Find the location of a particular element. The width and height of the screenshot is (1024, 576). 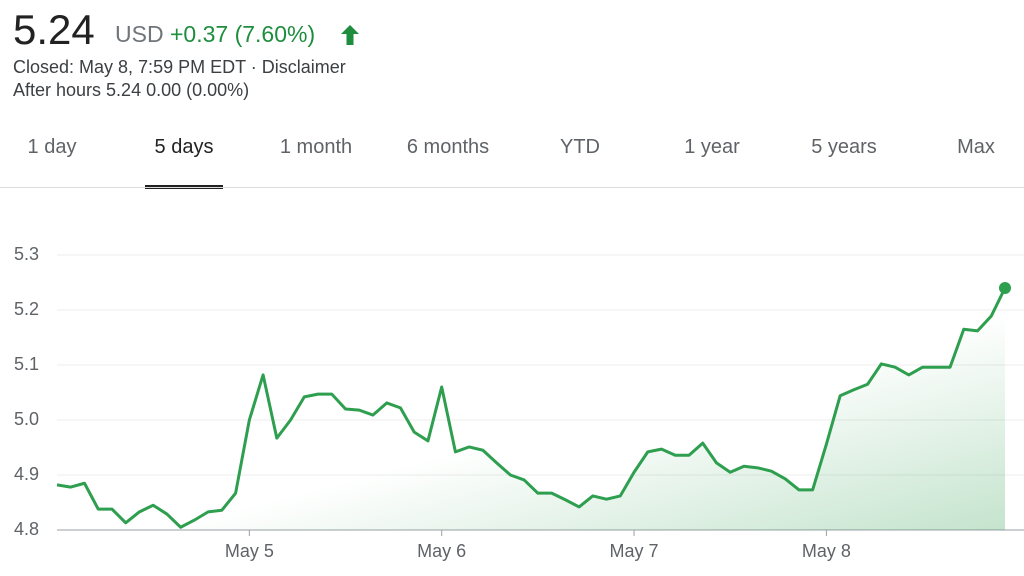

after-hours: After hours 5.24 0.00 (0.00%) is located at coordinates (131, 90).